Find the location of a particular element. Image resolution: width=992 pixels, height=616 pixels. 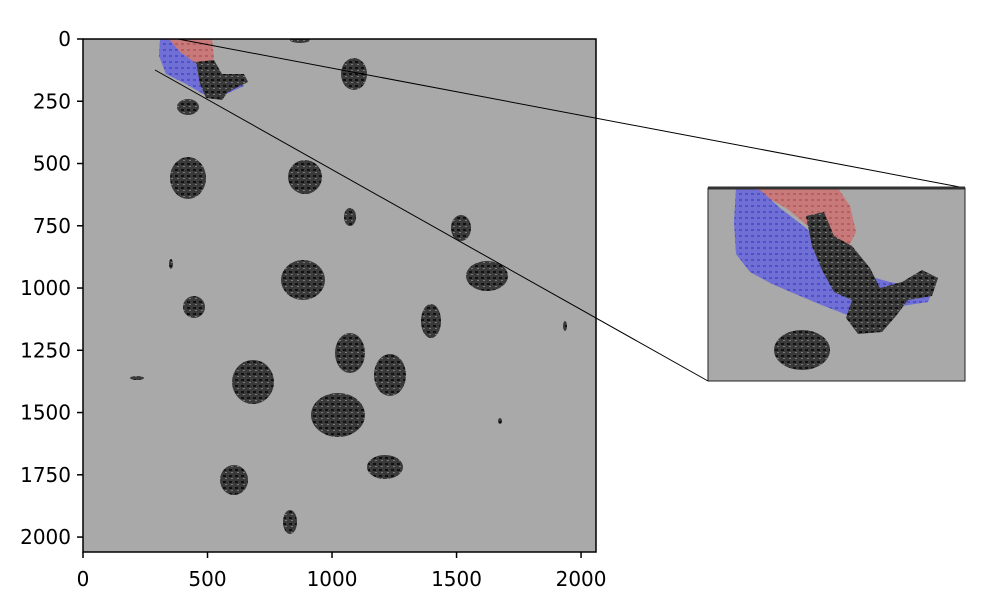

y-tick-label: 1500 is located at coordinates (45, 413).